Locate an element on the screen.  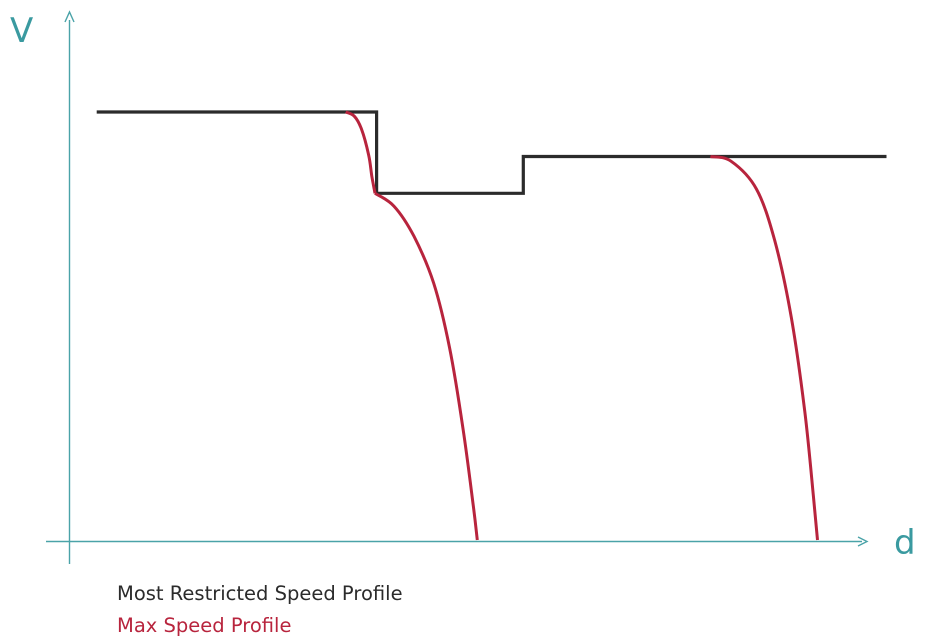
legend-entry-most-restricted: Most Restricted Speed Profile is located at coordinates (260, 593).